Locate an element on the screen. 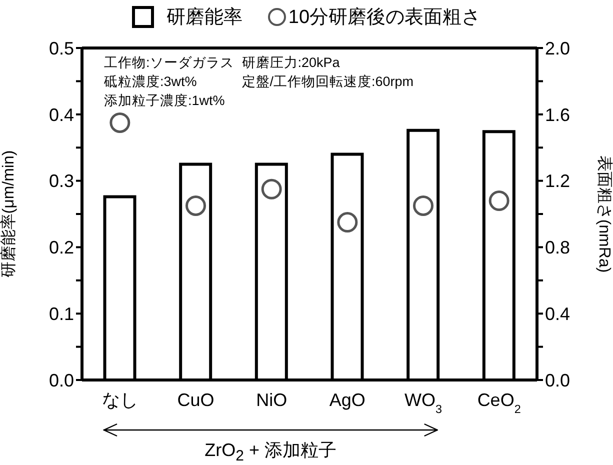 The width and height of the screenshot is (613, 465). annotation: 添加粒子濃度:1wt% is located at coordinates (165, 101).